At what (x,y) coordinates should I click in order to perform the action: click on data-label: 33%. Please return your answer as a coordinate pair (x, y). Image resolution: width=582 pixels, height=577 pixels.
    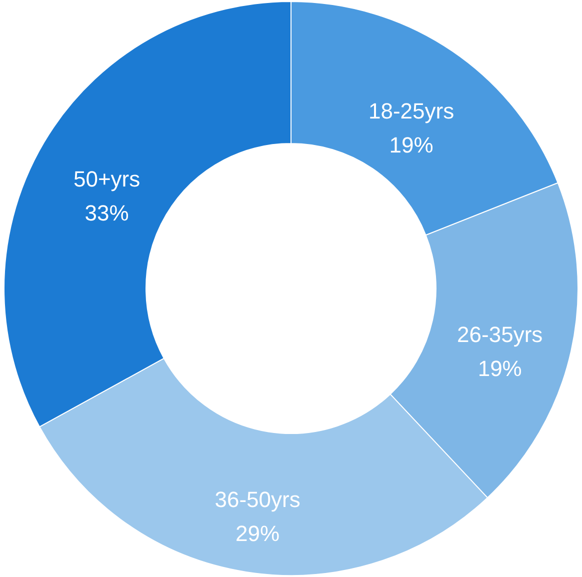
    Looking at the image, I should click on (106, 213).